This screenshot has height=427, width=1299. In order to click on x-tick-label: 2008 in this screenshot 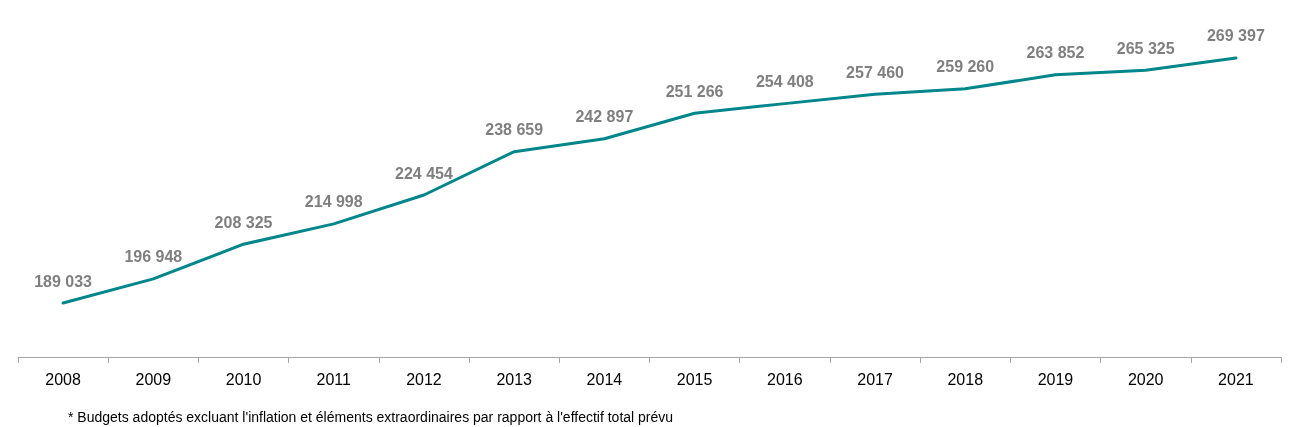, I will do `click(63, 379)`.